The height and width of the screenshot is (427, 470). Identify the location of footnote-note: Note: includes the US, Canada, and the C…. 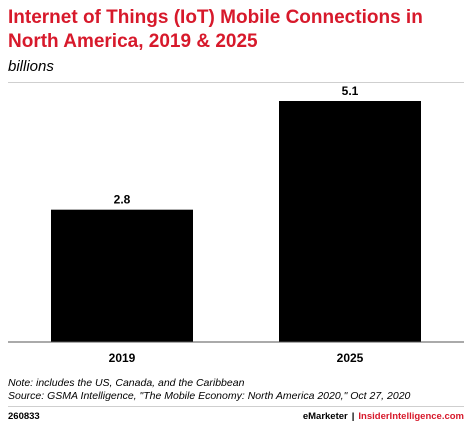
(126, 383).